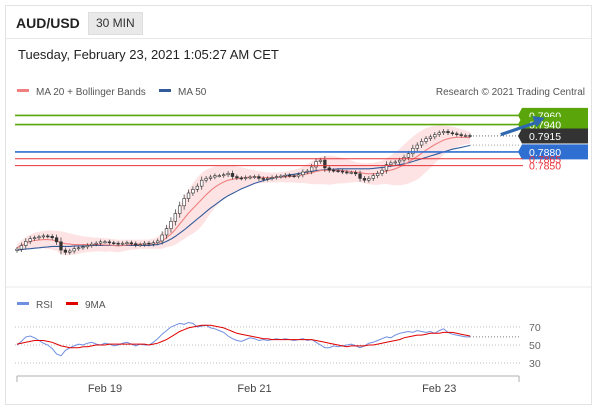  Describe the element at coordinates (545, 167) in the screenshot. I see `support-level-label: 0.7850` at that location.